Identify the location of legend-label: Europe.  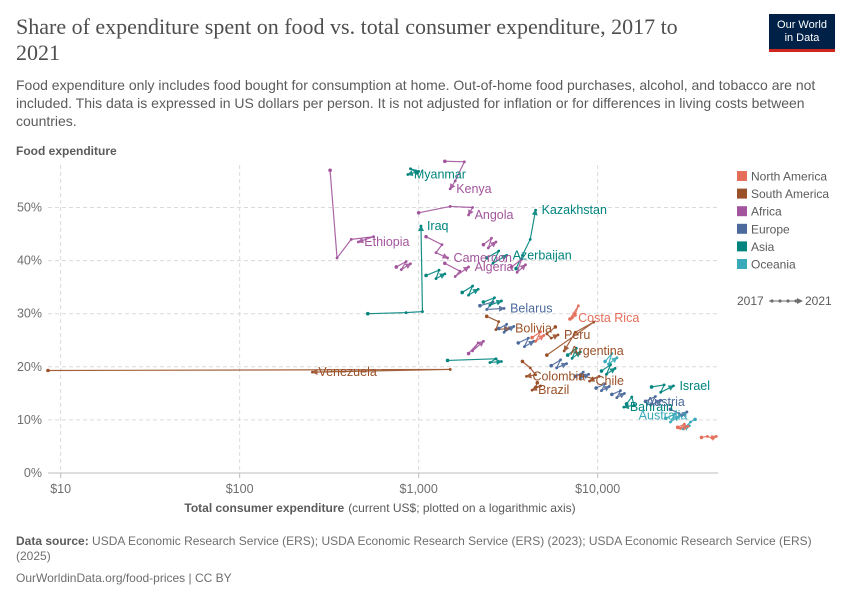
(770, 229).